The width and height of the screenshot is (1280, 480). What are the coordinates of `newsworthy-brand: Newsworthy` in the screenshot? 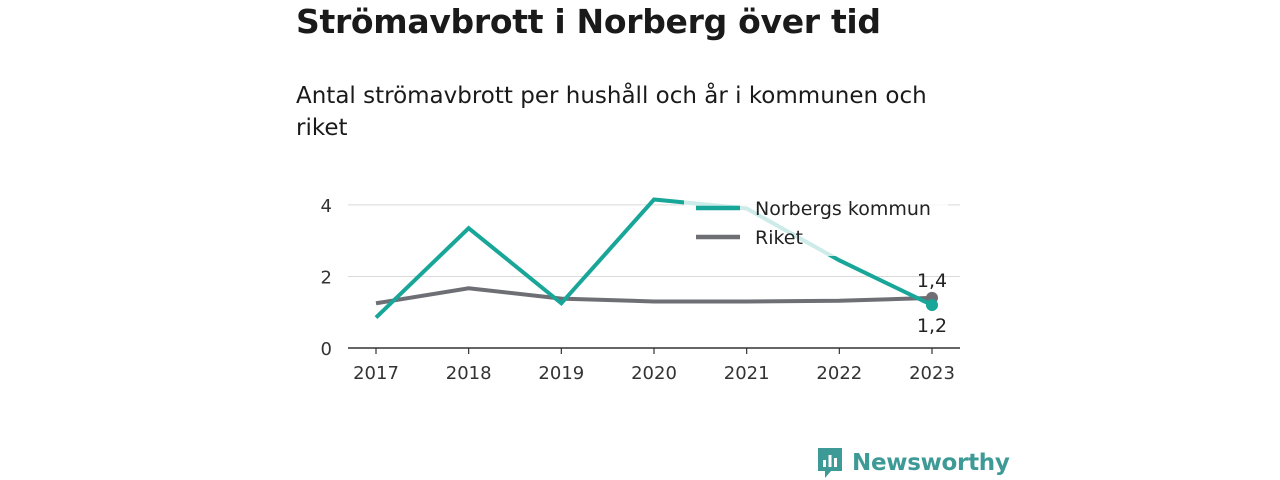 It's located at (913, 463).